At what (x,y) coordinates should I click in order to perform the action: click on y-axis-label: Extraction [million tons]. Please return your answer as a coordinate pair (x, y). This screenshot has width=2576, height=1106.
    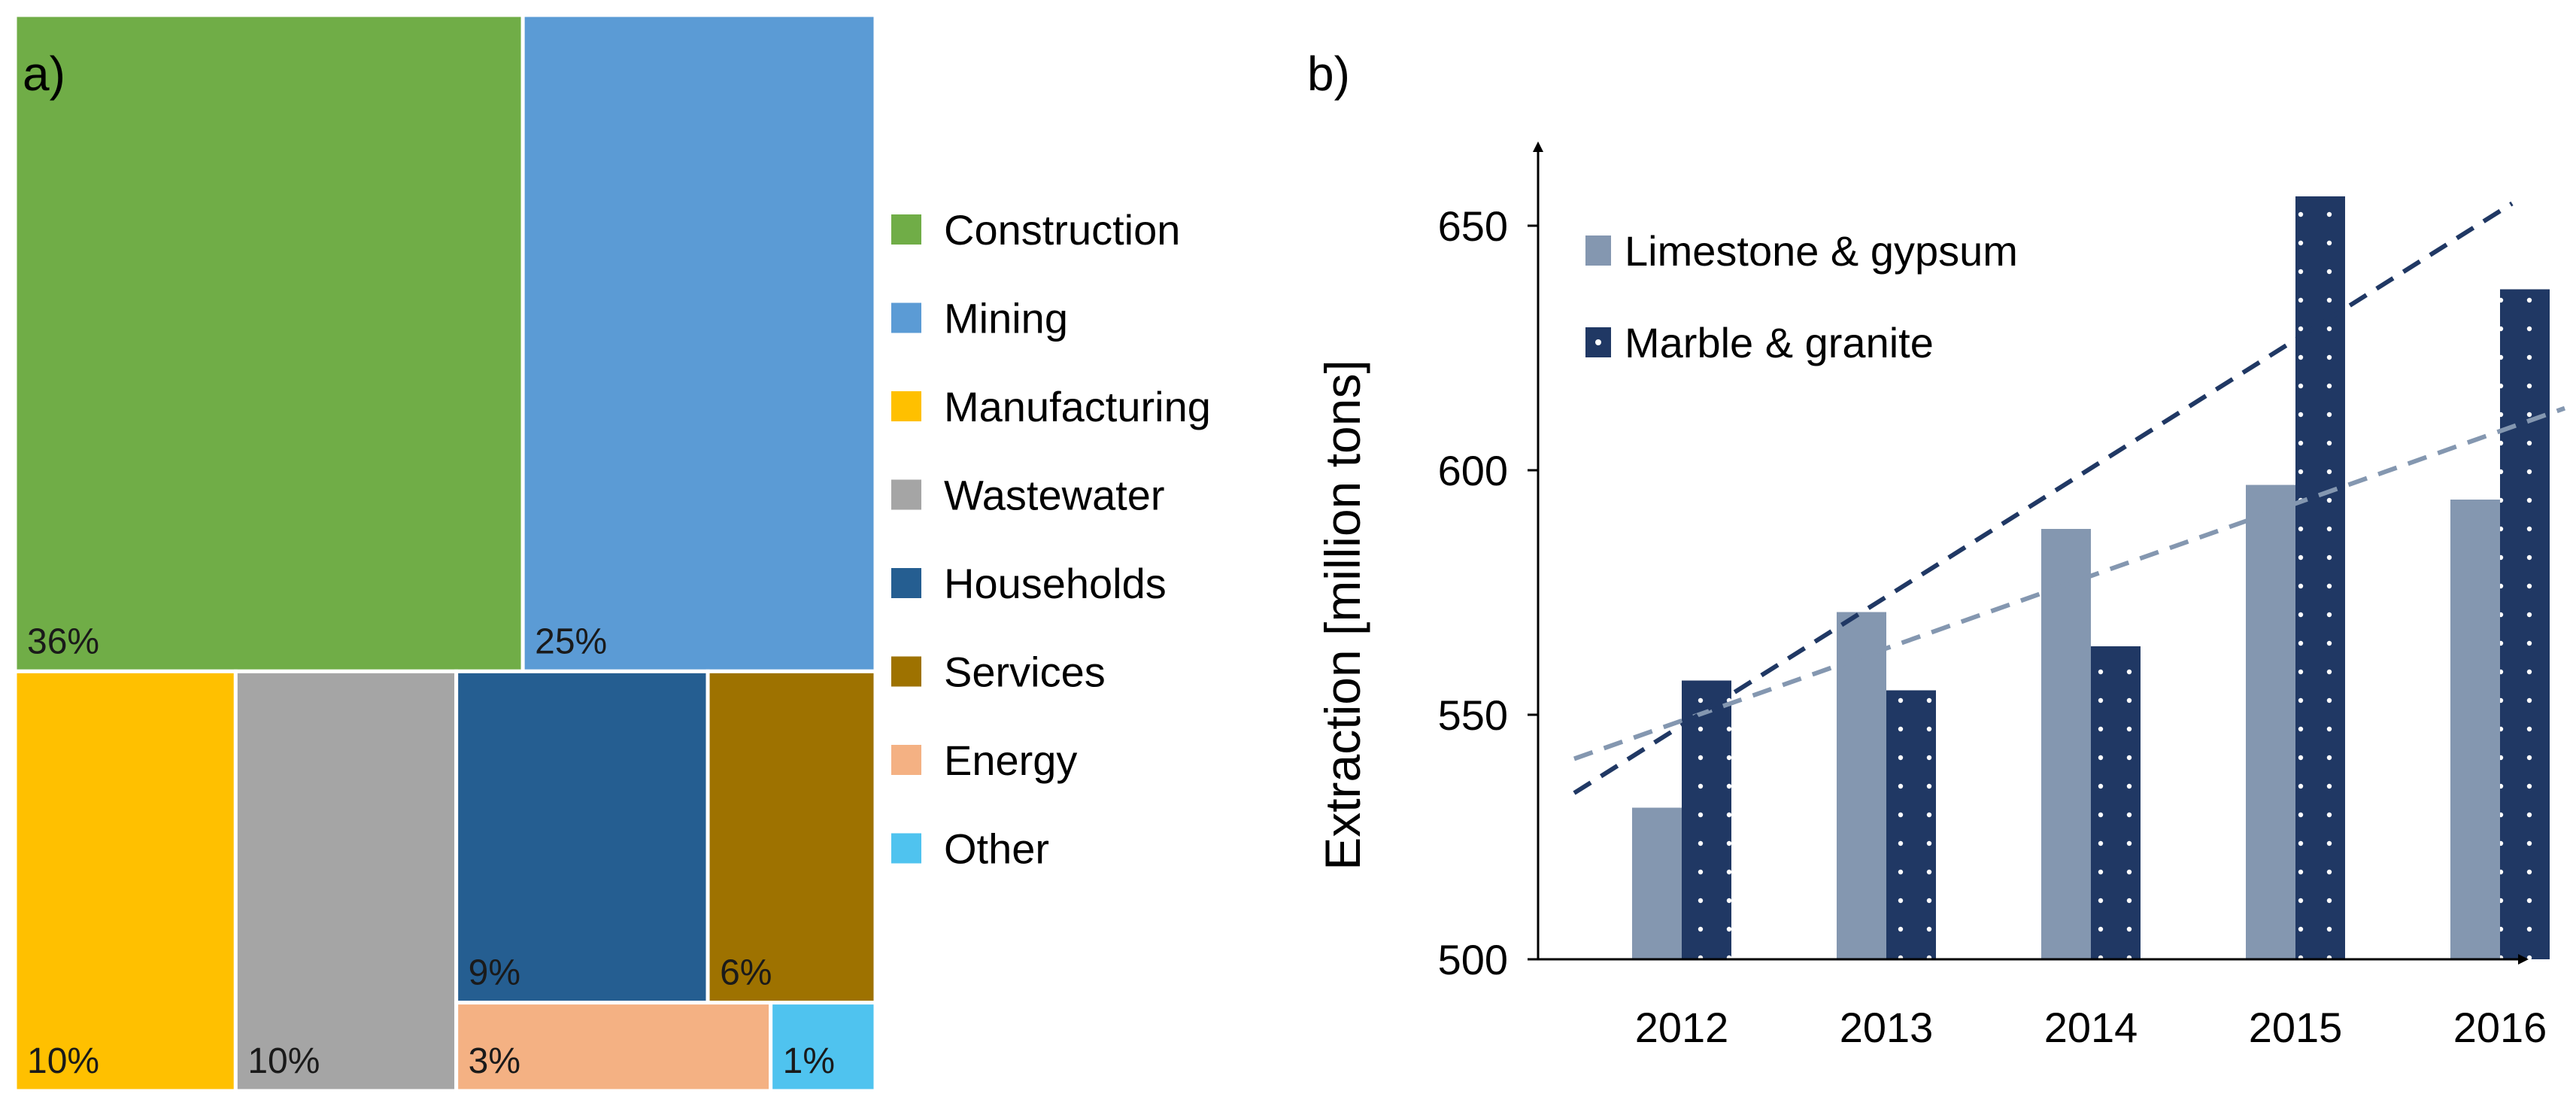
    Looking at the image, I should click on (1342, 615).